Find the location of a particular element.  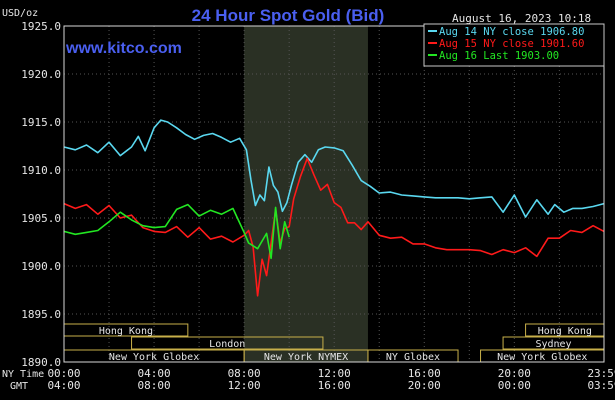

x-tick-label-ny: 23:59 is located at coordinates (601, 373).